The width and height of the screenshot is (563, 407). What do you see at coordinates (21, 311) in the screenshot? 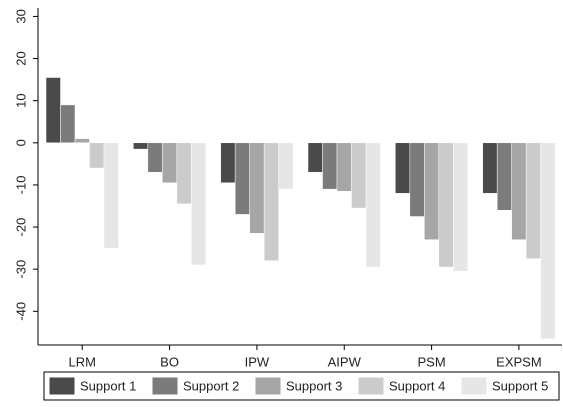
I see `y-tick-label: -40` at bounding box center [21, 311].